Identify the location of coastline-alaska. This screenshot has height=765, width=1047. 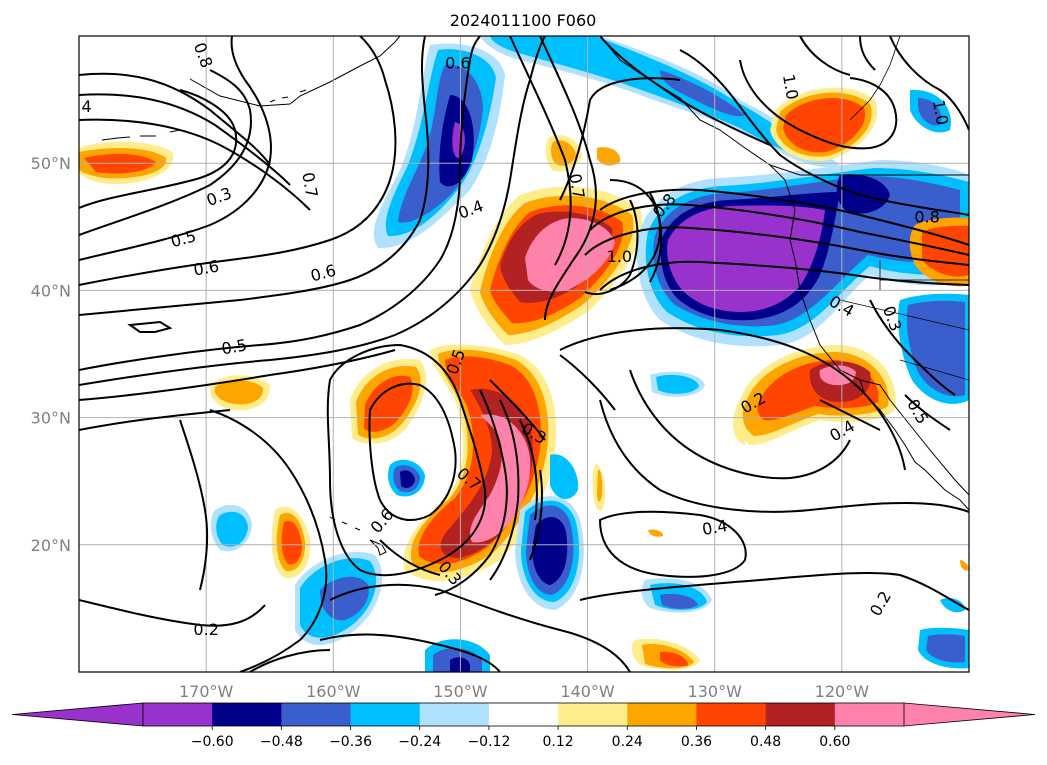
(295, 71).